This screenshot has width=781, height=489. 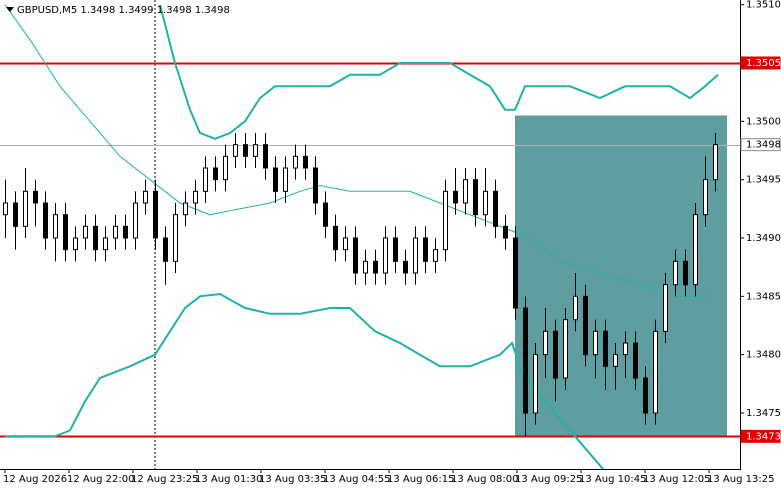 I want to click on y-tick-label: 1.3500, so click(x=763, y=121).